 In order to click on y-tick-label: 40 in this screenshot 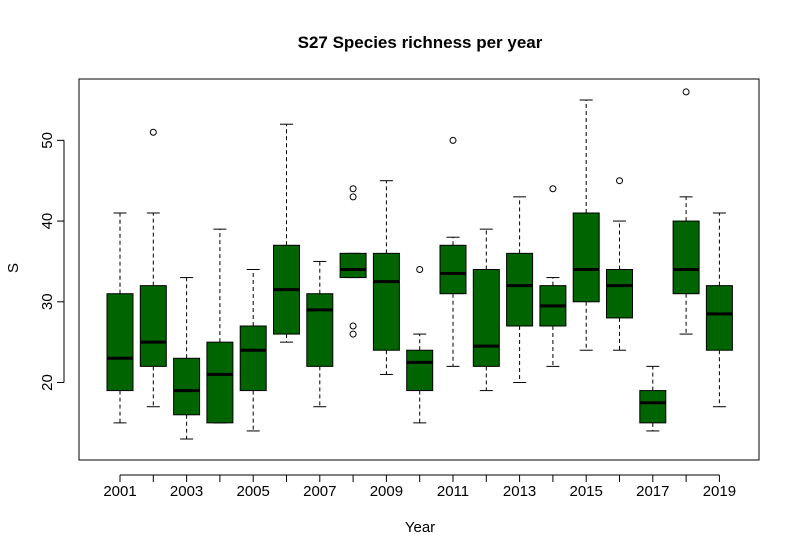, I will do `click(47, 221)`.